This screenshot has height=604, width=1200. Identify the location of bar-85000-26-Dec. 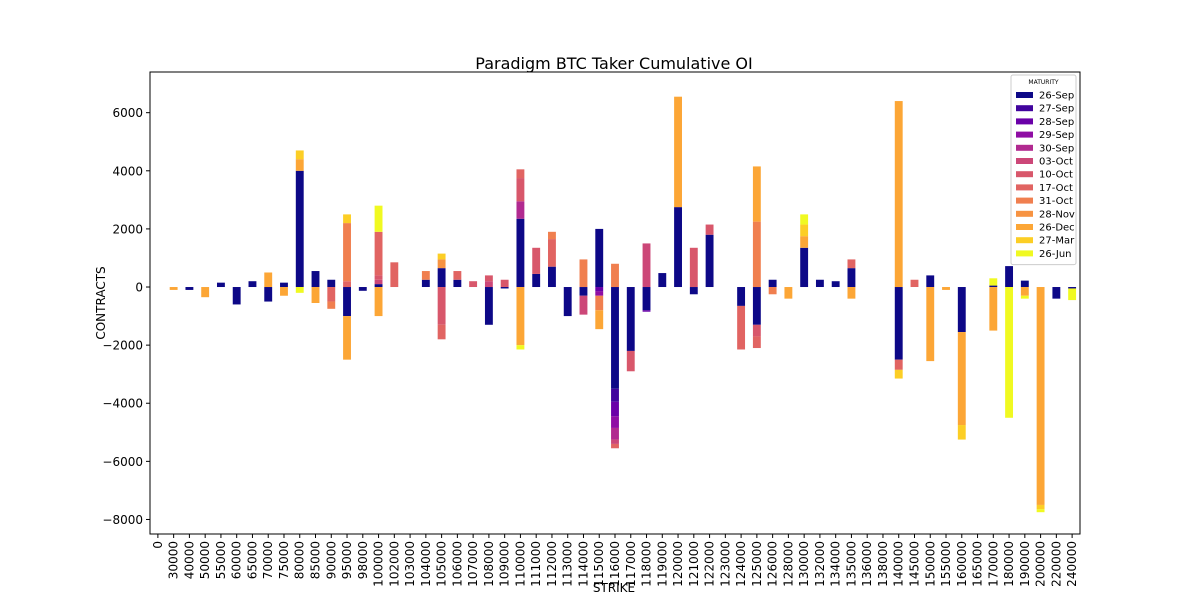
(315, 295).